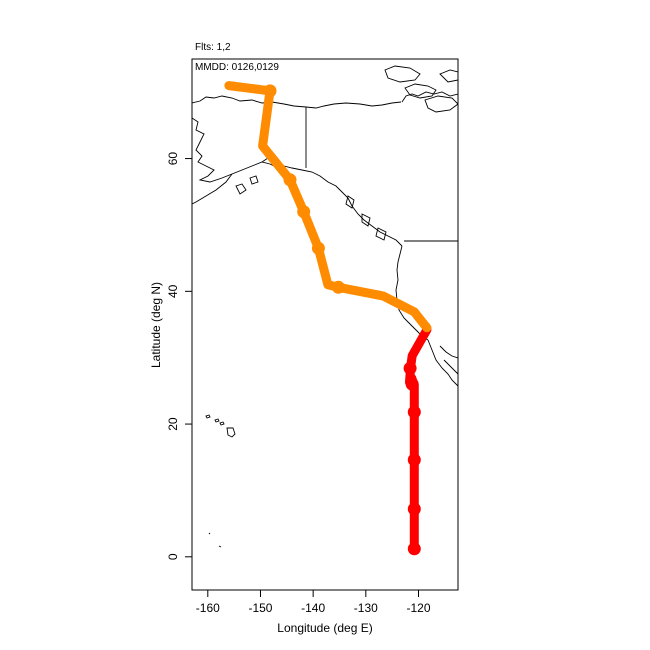  Describe the element at coordinates (332, 202) in the screenshot. I see `gulf-of-alaska-coast` at that location.